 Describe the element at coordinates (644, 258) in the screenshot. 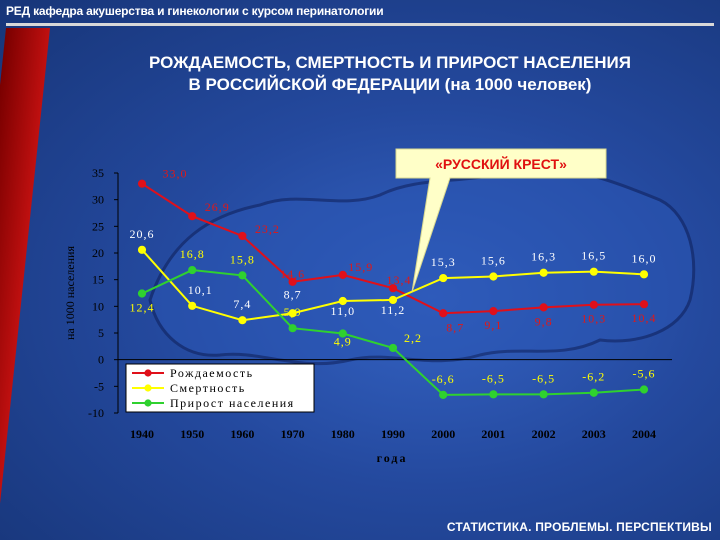

I see `data-label-deaths: 16,0` at that location.